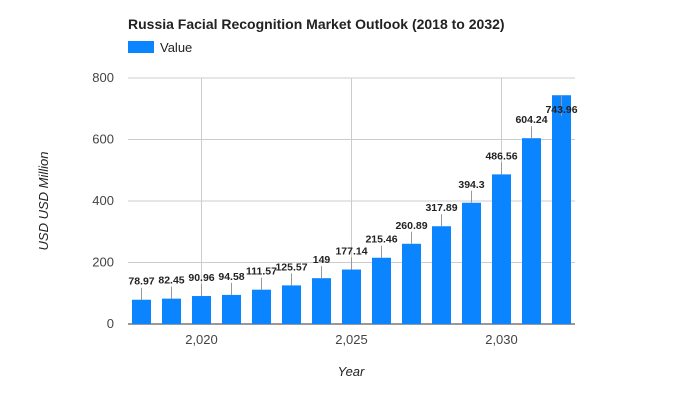 This screenshot has width=700, height=400. Describe the element at coordinates (411, 226) in the screenshot. I see `data-label: 260.89` at that location.